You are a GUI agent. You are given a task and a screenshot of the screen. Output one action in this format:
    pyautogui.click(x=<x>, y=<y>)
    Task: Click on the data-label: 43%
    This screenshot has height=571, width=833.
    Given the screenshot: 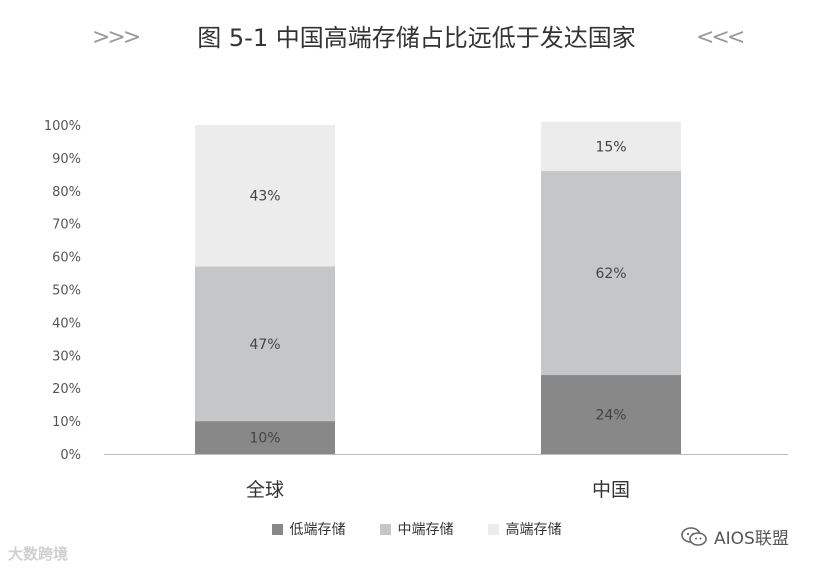 What is the action you would take?
    pyautogui.click(x=264, y=197)
    